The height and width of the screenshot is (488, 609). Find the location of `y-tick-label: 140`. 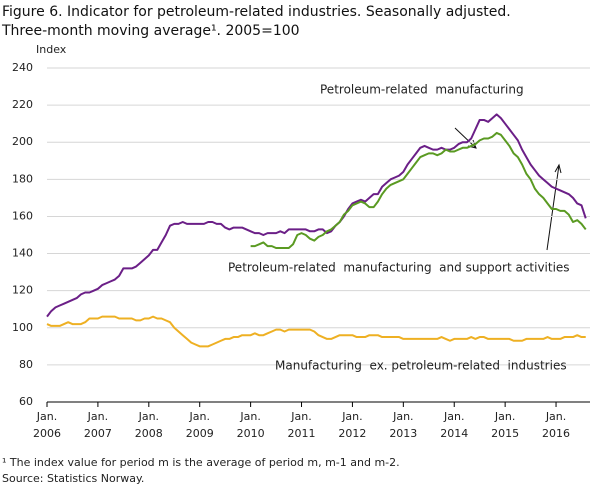

y-tick-label: 140 is located at coordinates (22, 253).